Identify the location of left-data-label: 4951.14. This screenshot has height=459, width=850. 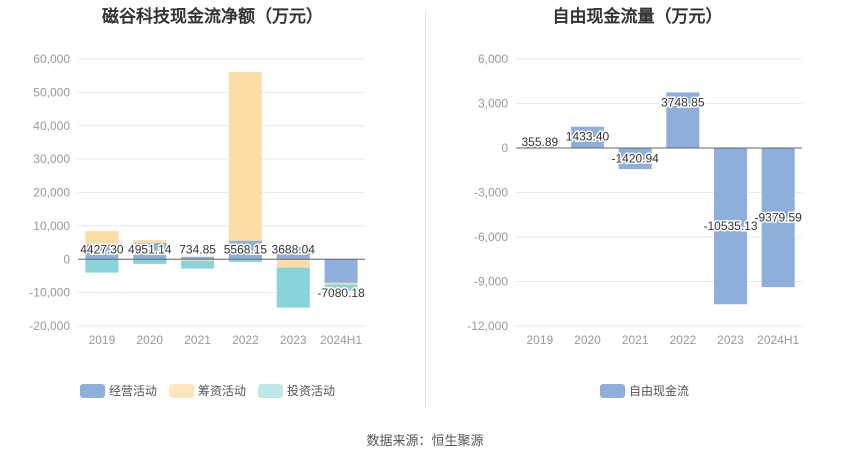
(150, 249).